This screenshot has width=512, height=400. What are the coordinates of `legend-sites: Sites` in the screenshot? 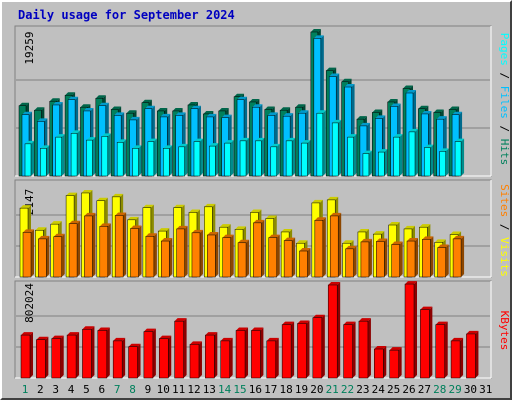 It's located at (504, 200).